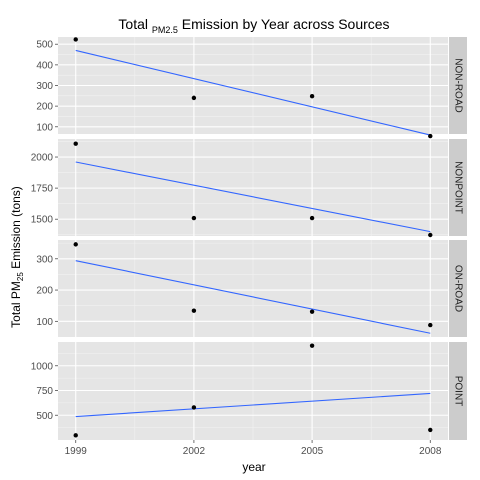 Image resolution: width=480 pixels, height=480 pixels. What do you see at coordinates (430, 430) in the screenshot?
I see `data-point-point-2008` at bounding box center [430, 430].